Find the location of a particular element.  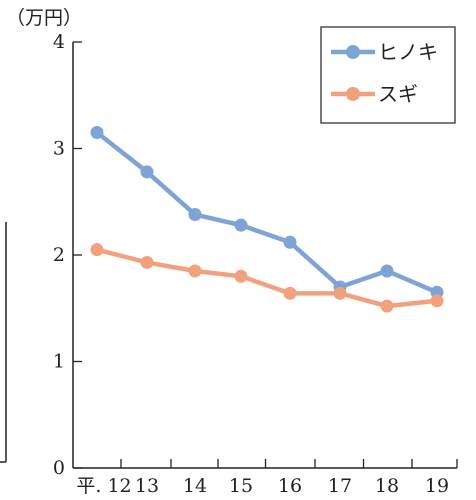

series-line is located at coordinates (267, 278).